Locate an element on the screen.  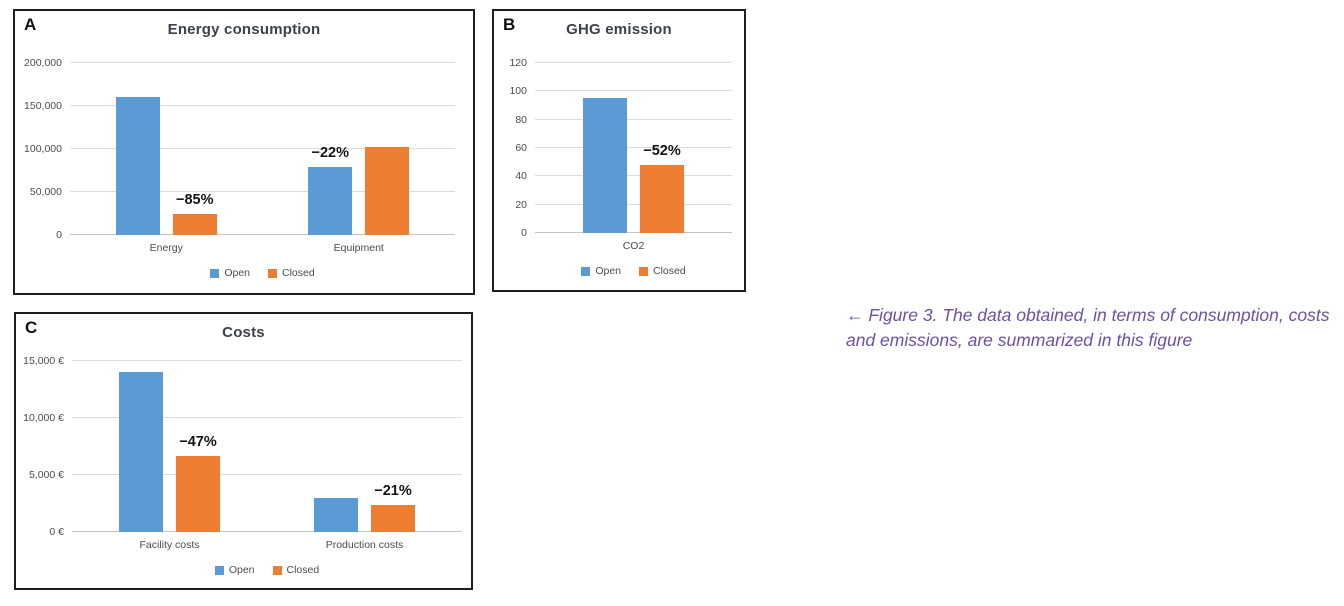
chart-title-costs: Costs is located at coordinates (243, 332).